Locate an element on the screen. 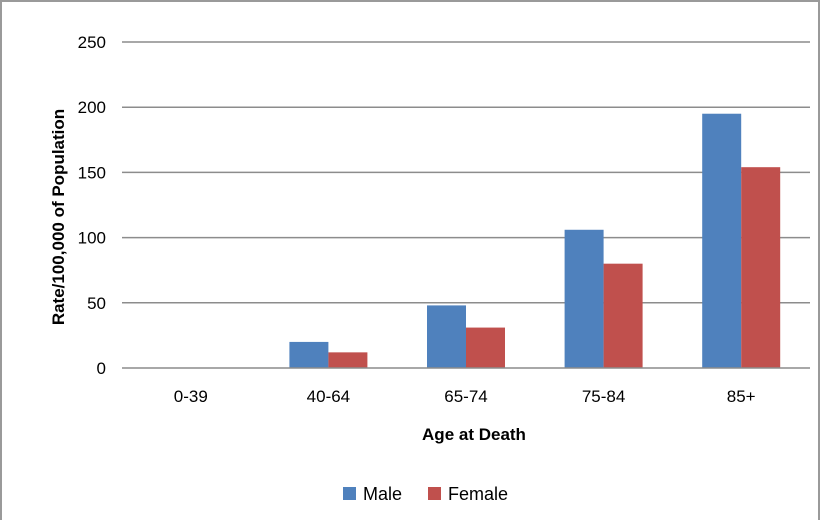  x-axis-title: Age at Death is located at coordinates (474, 434).